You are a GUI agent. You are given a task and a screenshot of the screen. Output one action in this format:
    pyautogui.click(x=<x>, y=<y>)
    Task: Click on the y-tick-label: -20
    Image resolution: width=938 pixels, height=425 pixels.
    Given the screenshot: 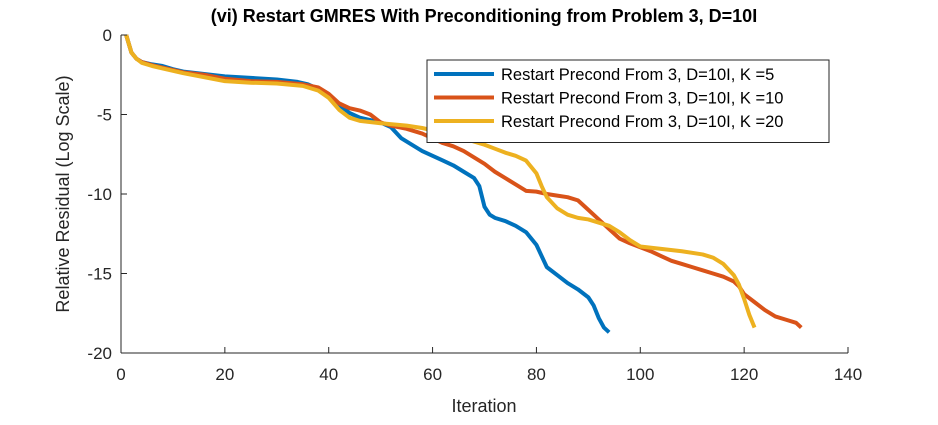 What is the action you would take?
    pyautogui.click(x=99, y=353)
    